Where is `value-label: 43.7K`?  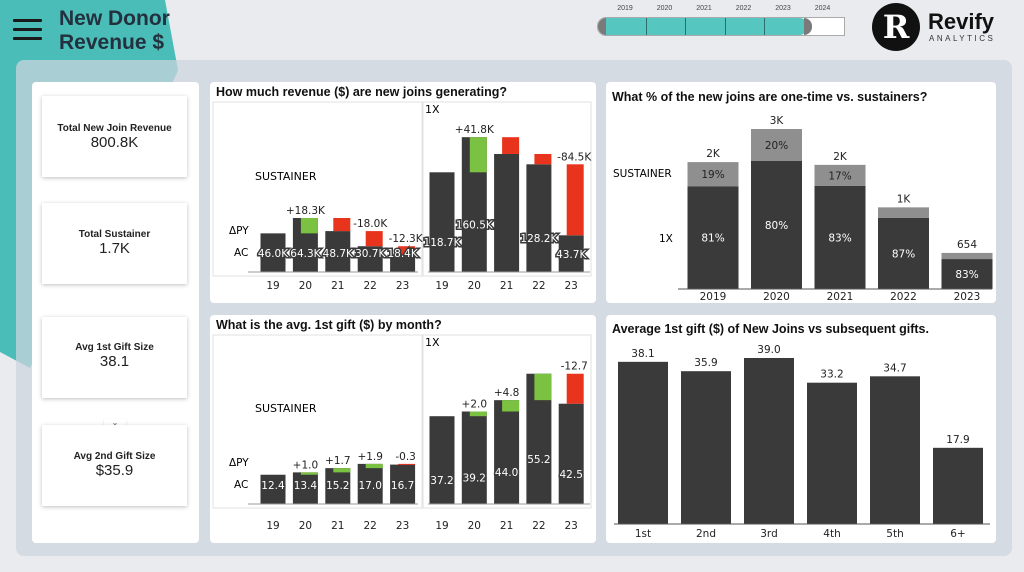 value-label: 43.7K is located at coordinates (571, 255).